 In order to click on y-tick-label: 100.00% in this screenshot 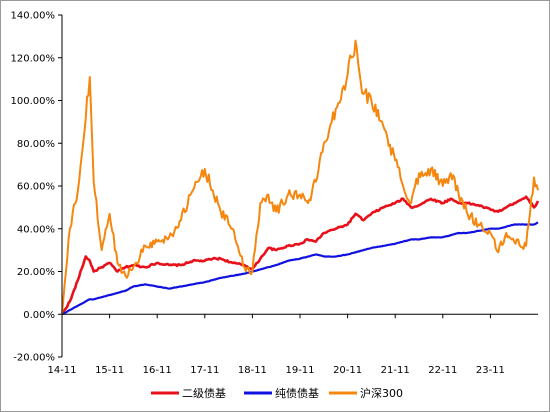, I will do `click(33, 101)`.